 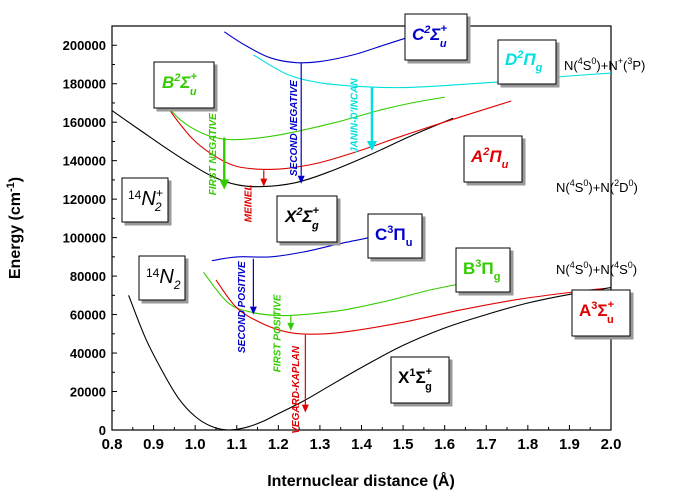 I want to click on svg-text: 14N2, so click(x=163, y=279).